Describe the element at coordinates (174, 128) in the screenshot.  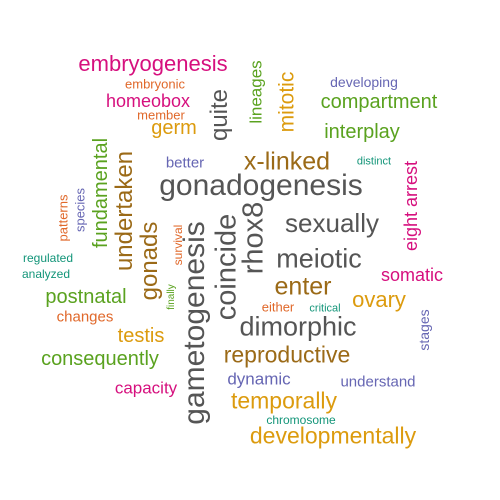
I see `word-germ: germ` at that location.